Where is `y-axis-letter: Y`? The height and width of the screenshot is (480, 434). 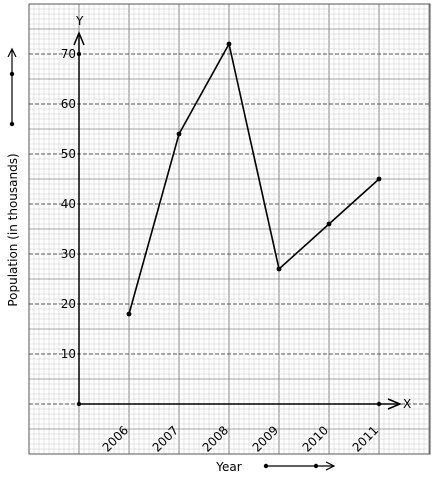
y-axis-letter: Y is located at coordinates (79, 21).